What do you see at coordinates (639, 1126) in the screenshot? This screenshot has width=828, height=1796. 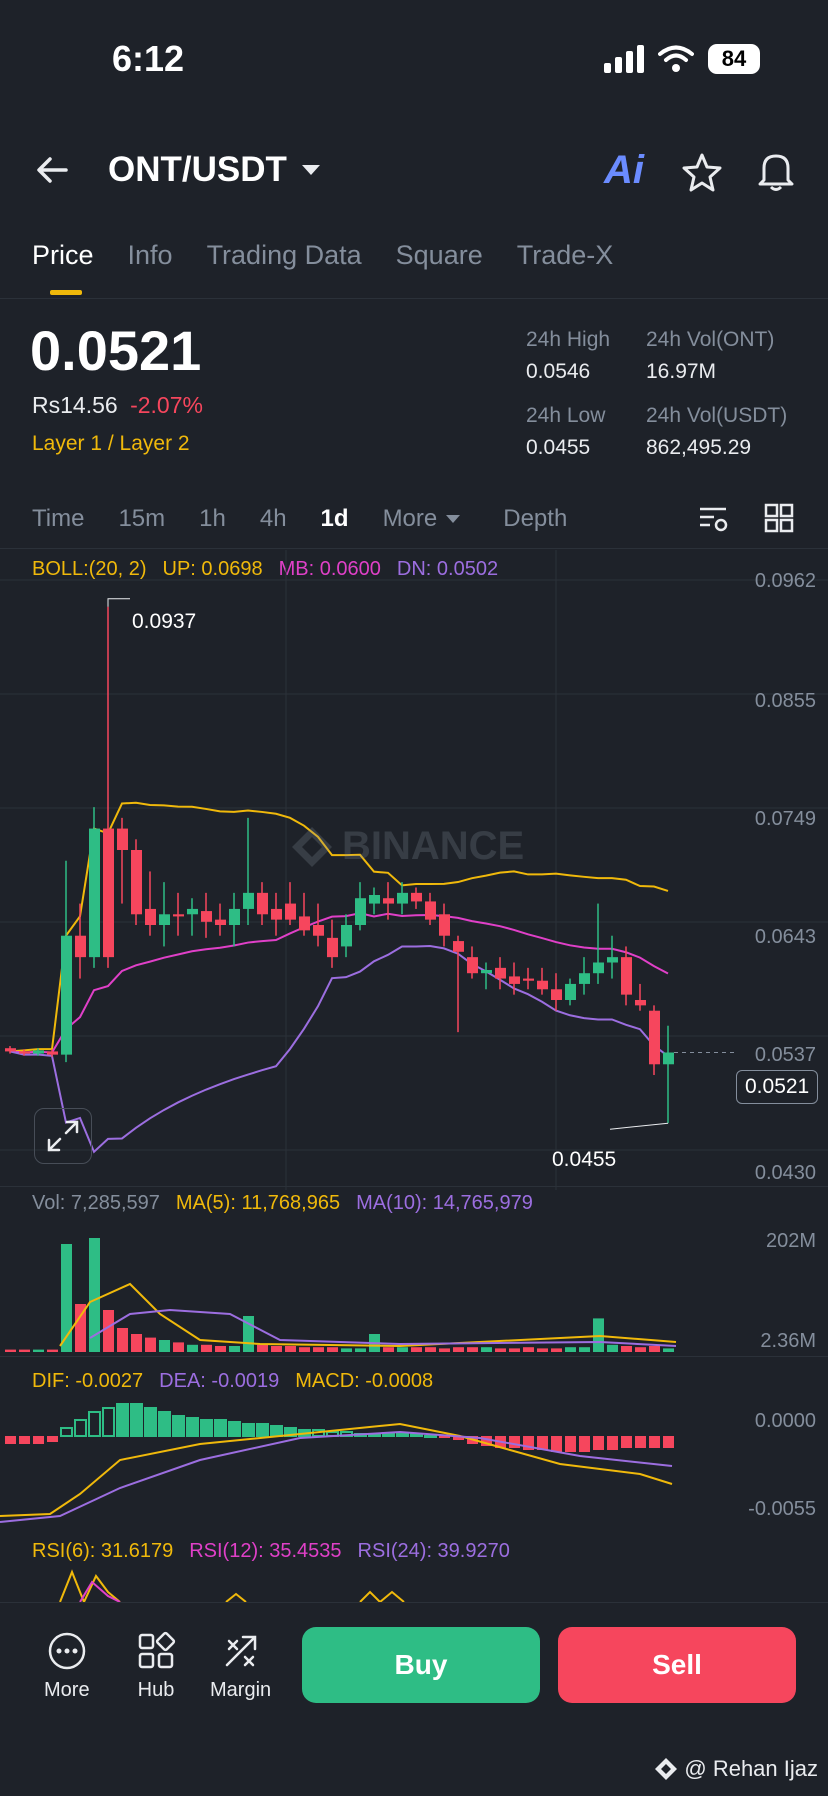 I see `low-leader-line` at bounding box center [639, 1126].